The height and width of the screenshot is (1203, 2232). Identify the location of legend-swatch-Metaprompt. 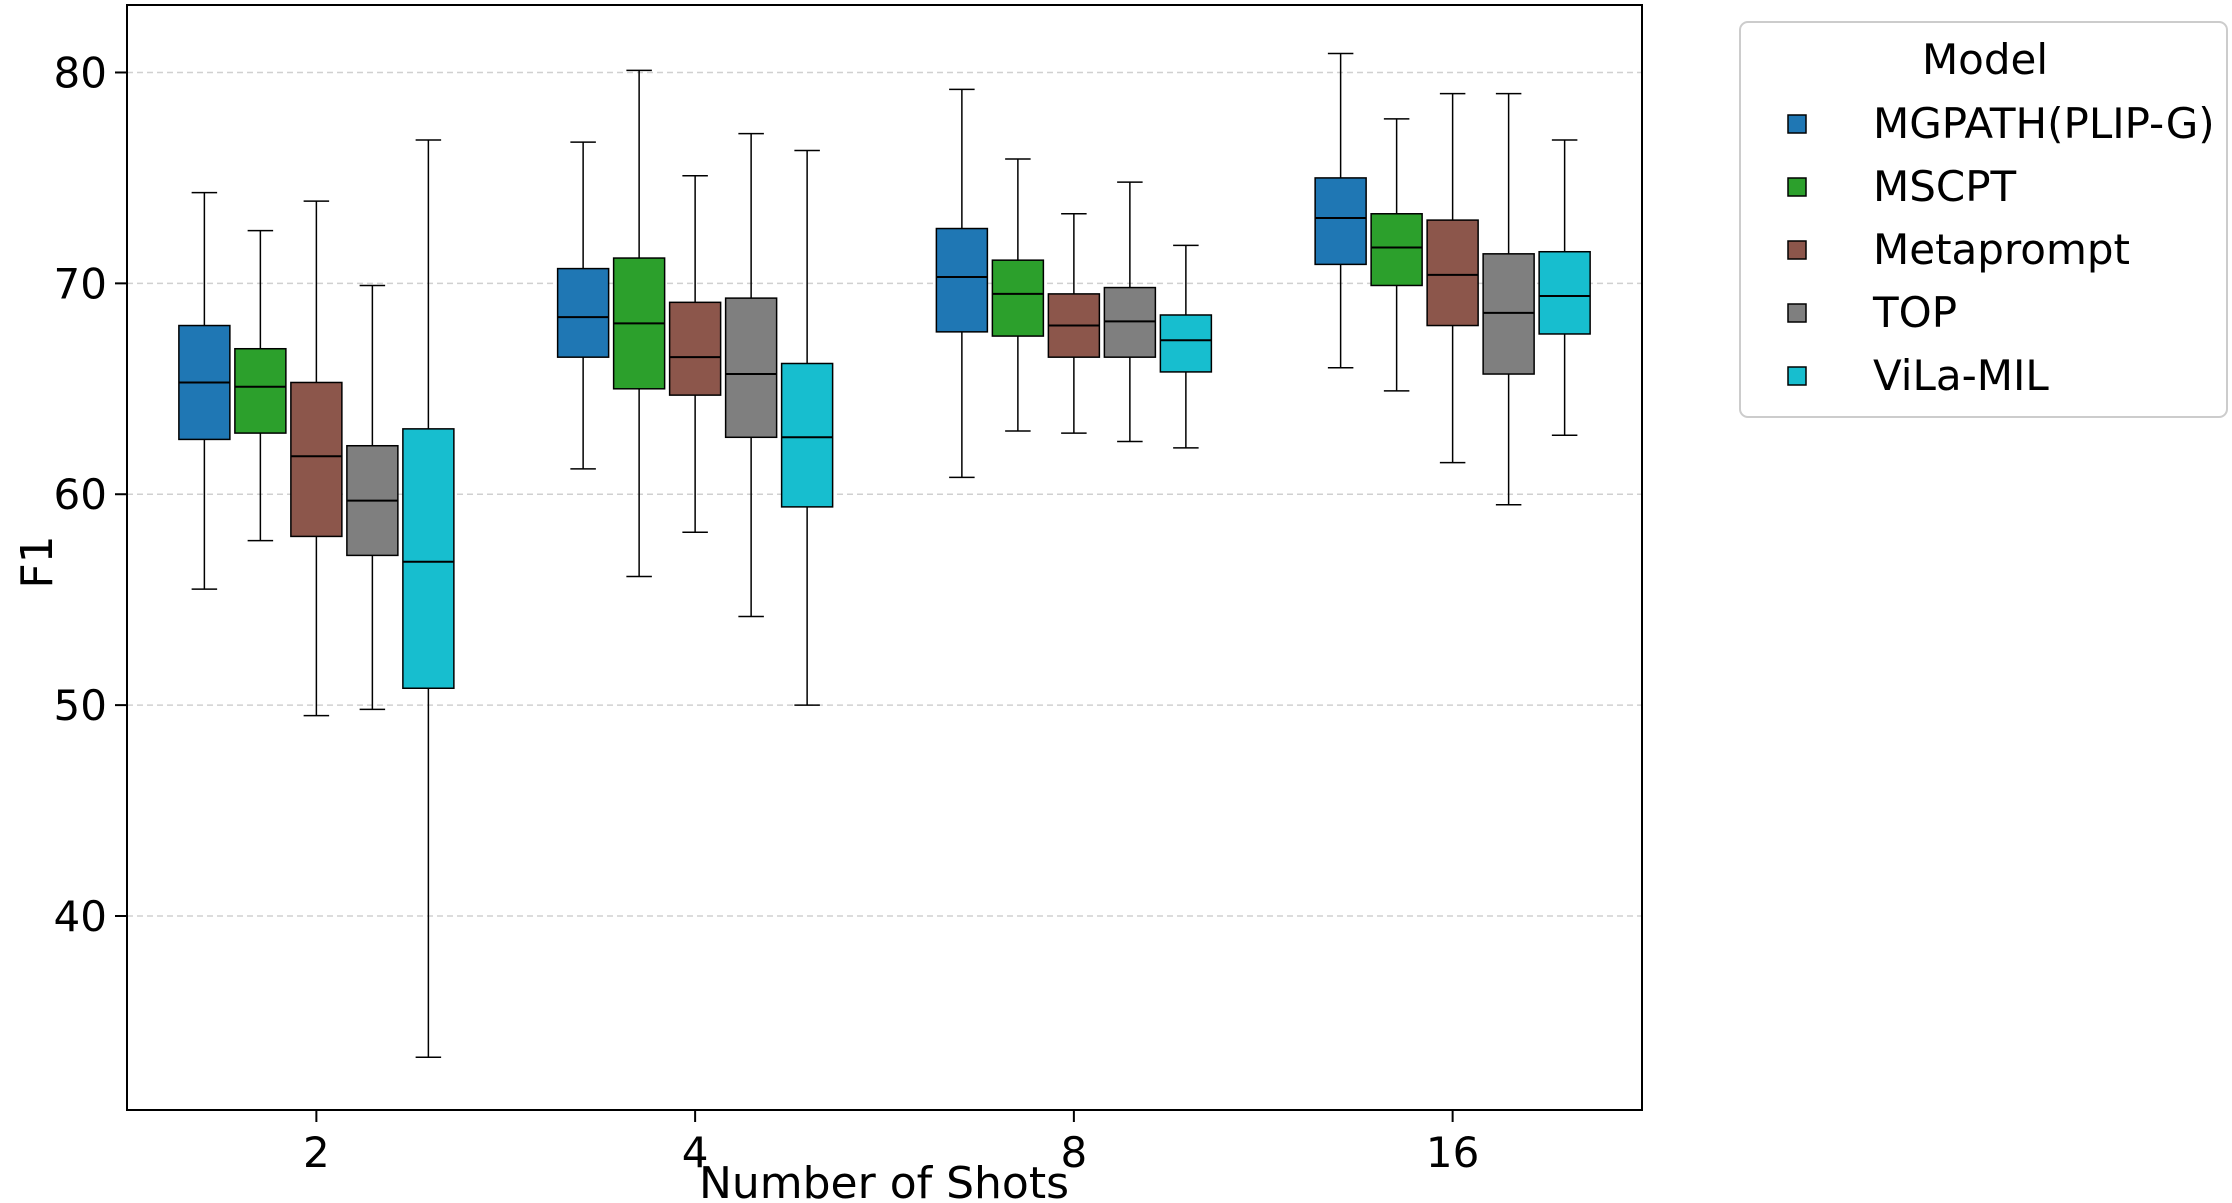
(1797, 250).